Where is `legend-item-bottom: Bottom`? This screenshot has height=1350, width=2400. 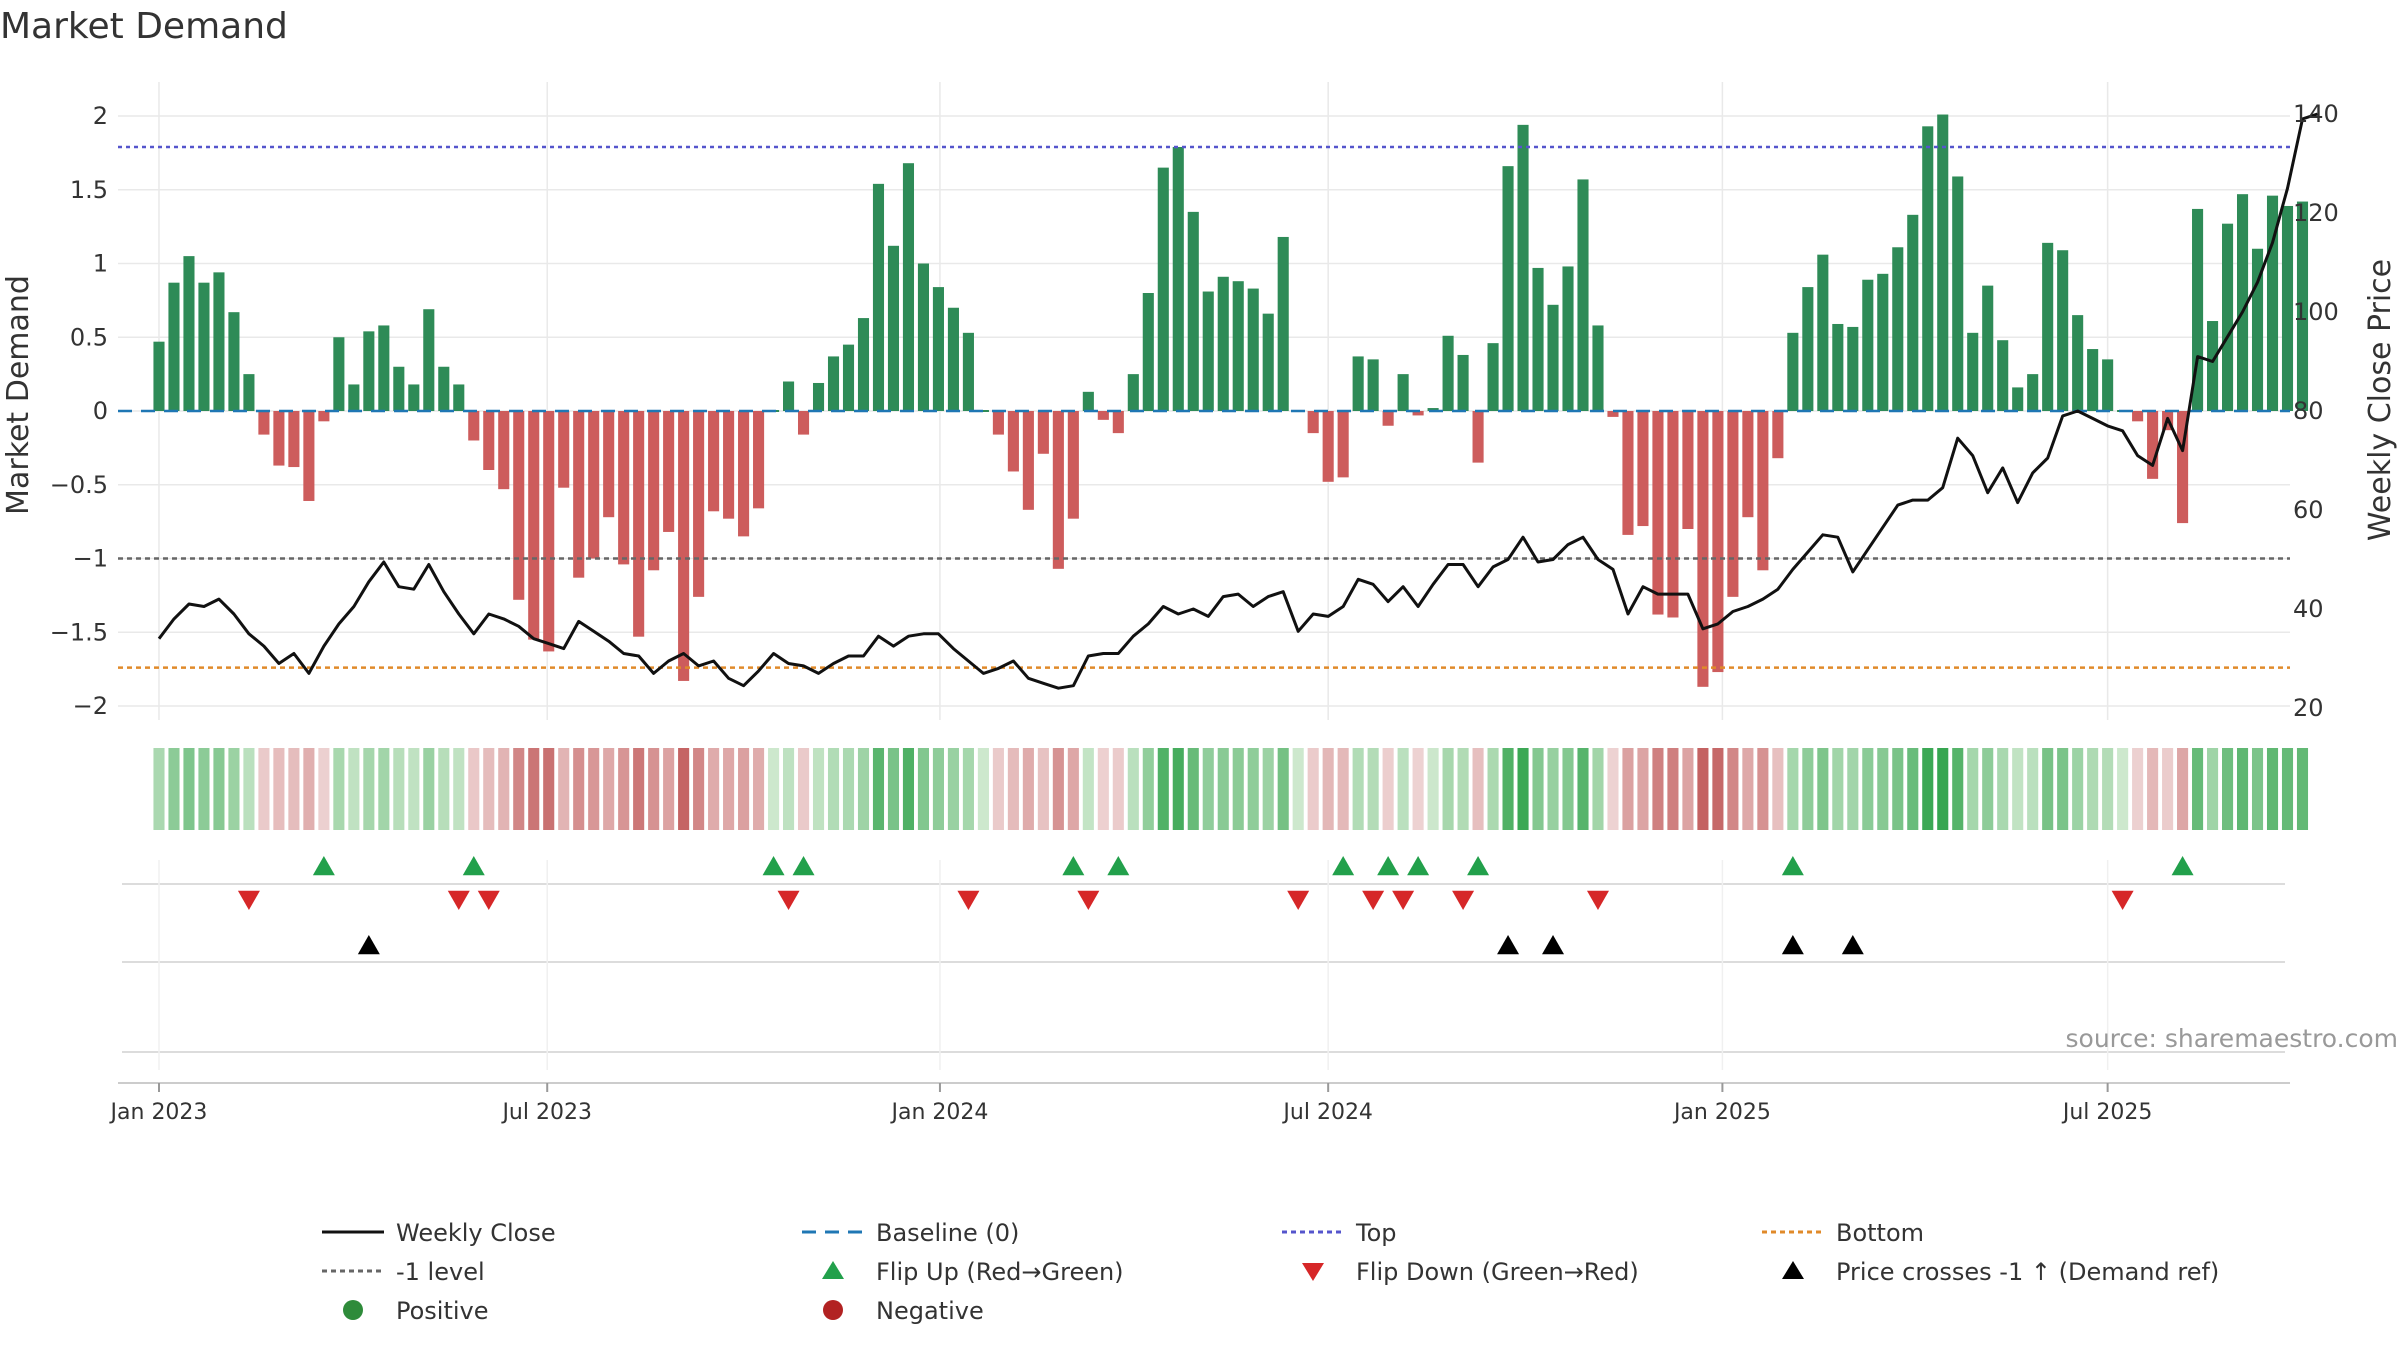 legend-item-bottom: Bottom is located at coordinates (1843, 1233).